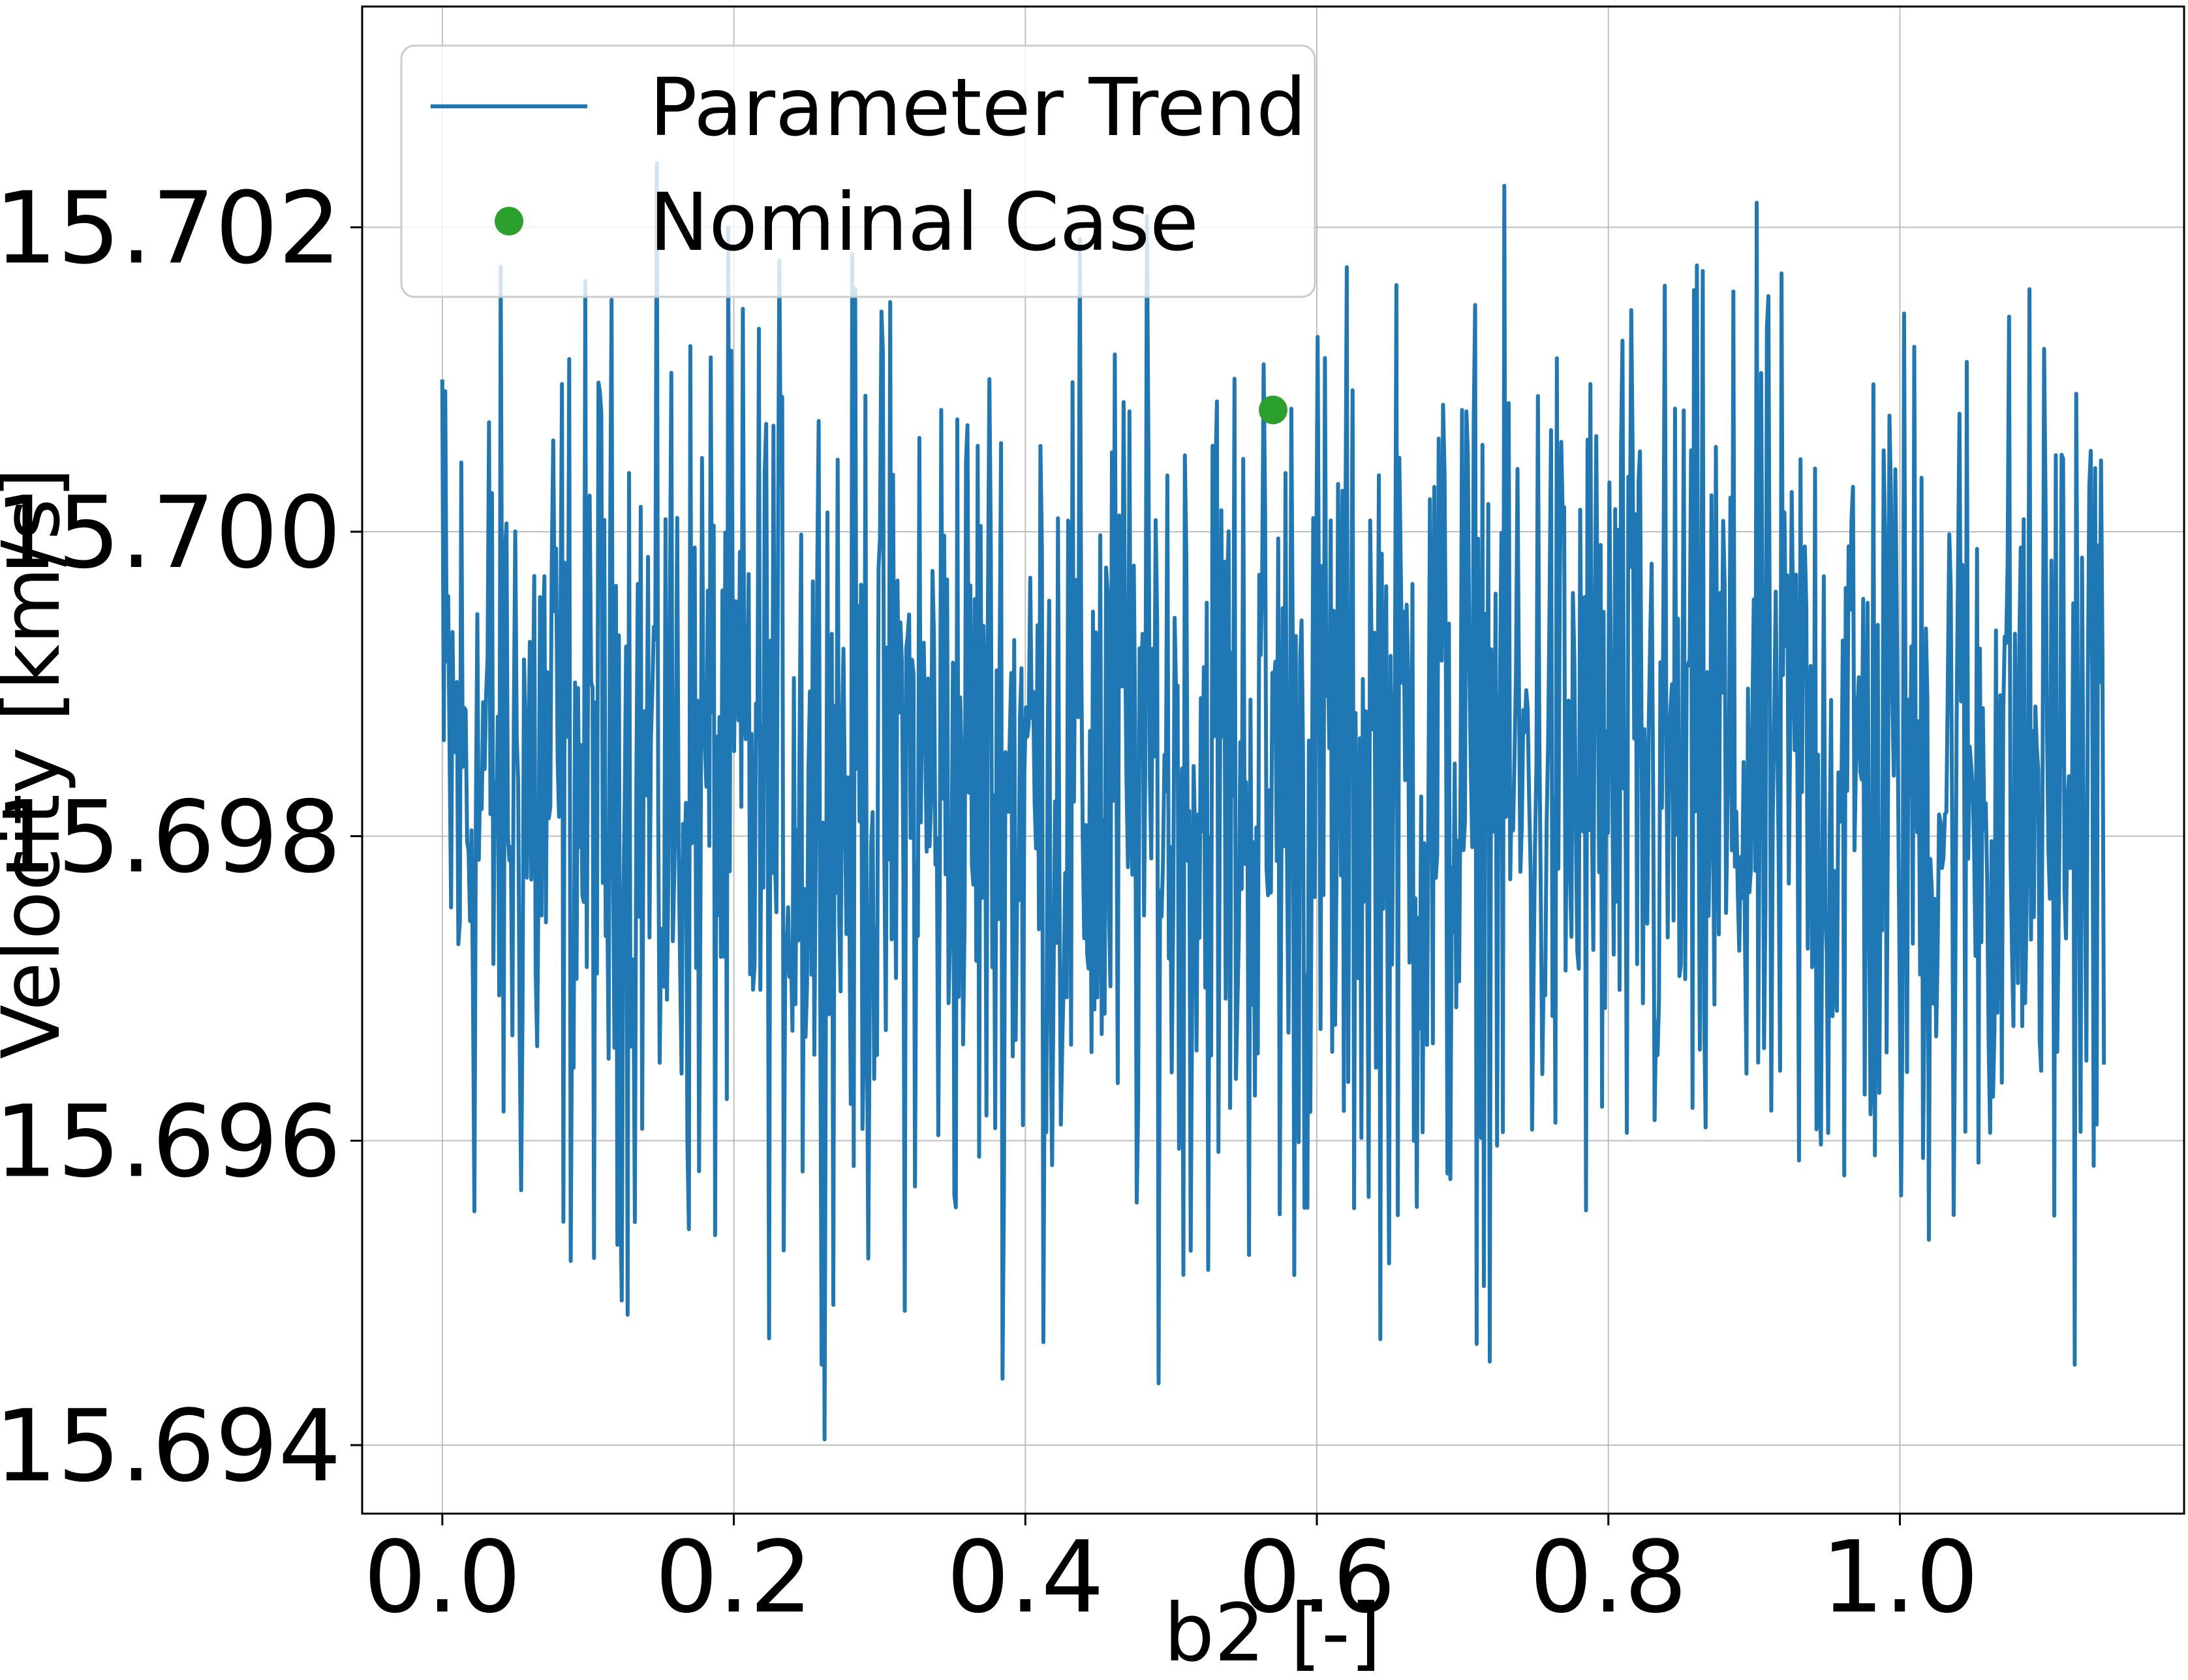 Image resolution: width=2188 pixels, height=1680 pixels. I want to click on y-axis-label: Velocity [km/s], so click(39, 764).